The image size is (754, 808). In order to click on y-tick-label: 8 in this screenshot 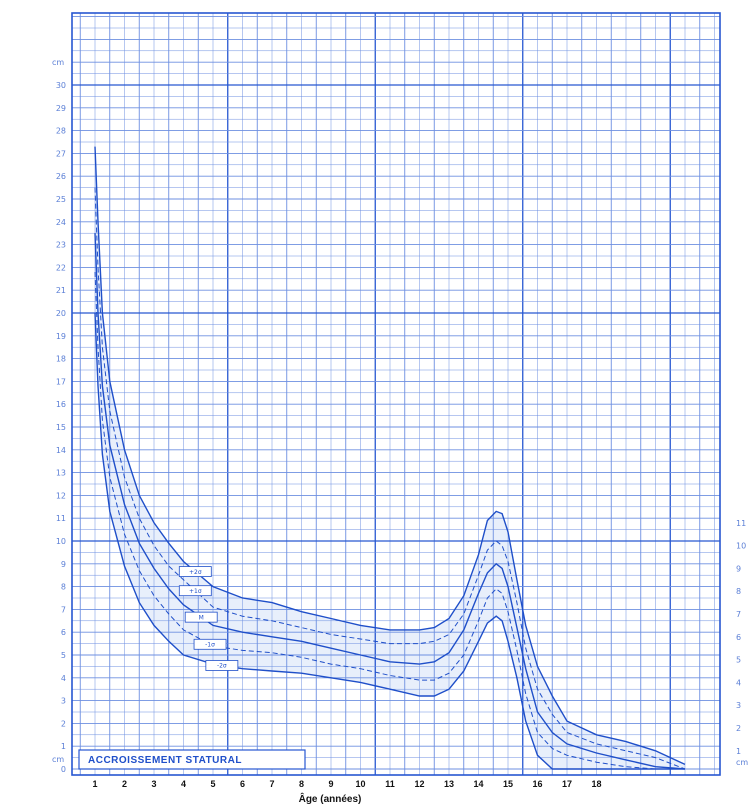, I will do `click(63, 587)`.